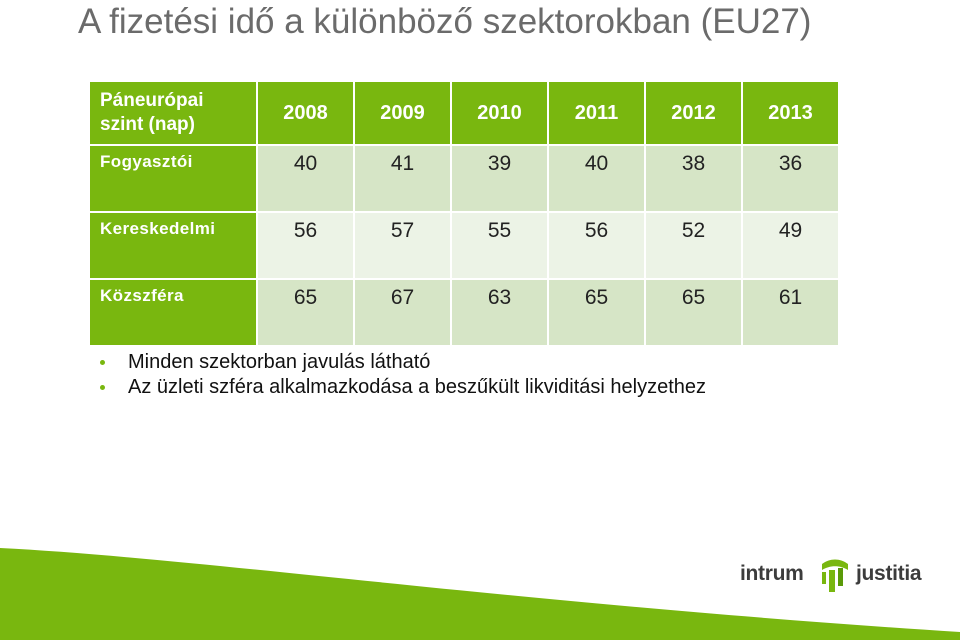  What do you see at coordinates (402, 178) in the screenshot?
I see `table-cell: 41` at bounding box center [402, 178].